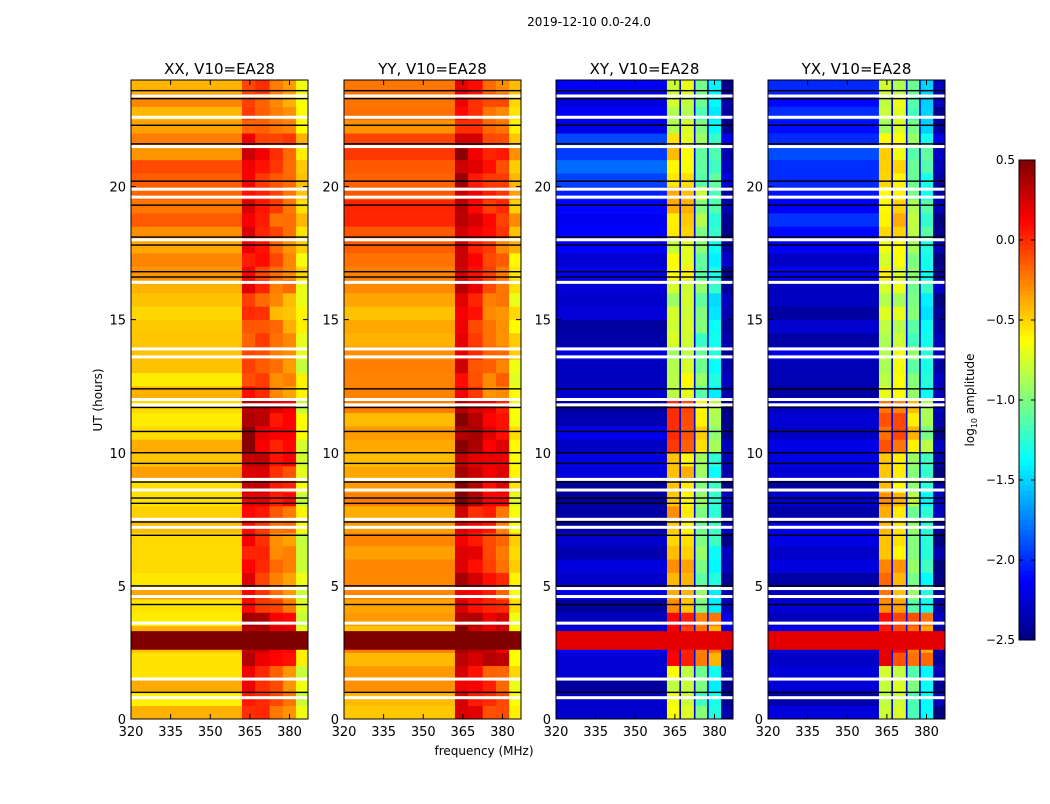 The width and height of the screenshot is (1050, 804). What do you see at coordinates (330, 454) in the screenshot?
I see `y-tick-label: 10` at bounding box center [330, 454].